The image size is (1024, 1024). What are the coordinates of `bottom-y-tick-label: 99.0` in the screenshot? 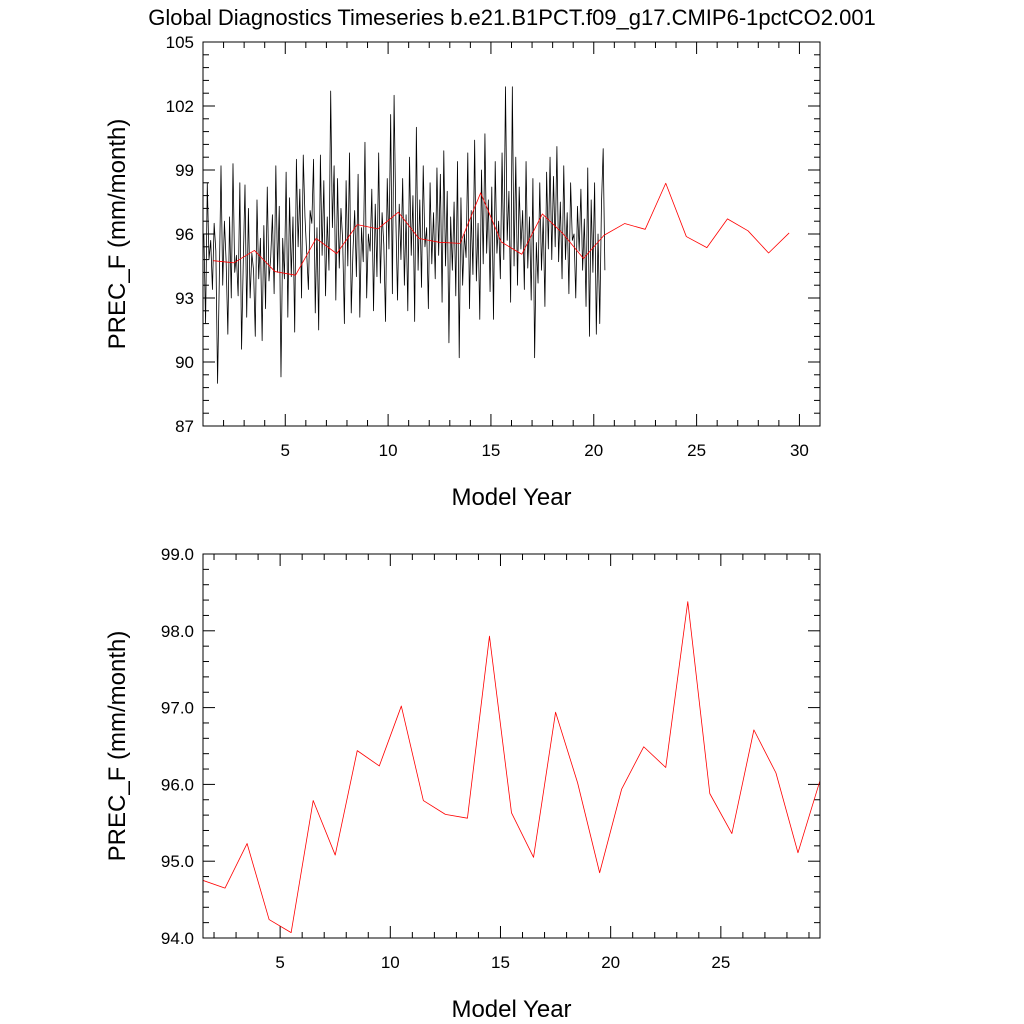 It's located at (177, 554).